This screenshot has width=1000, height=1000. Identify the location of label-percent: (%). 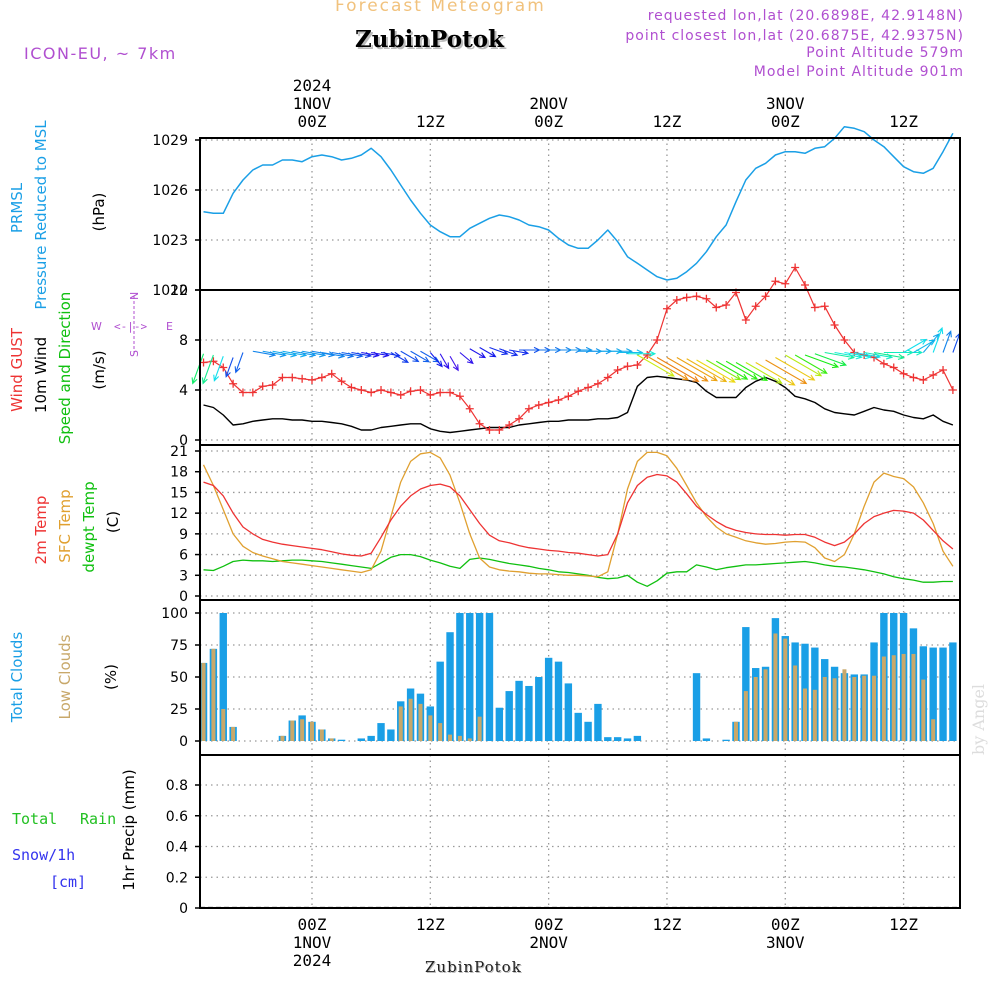
(111, 677).